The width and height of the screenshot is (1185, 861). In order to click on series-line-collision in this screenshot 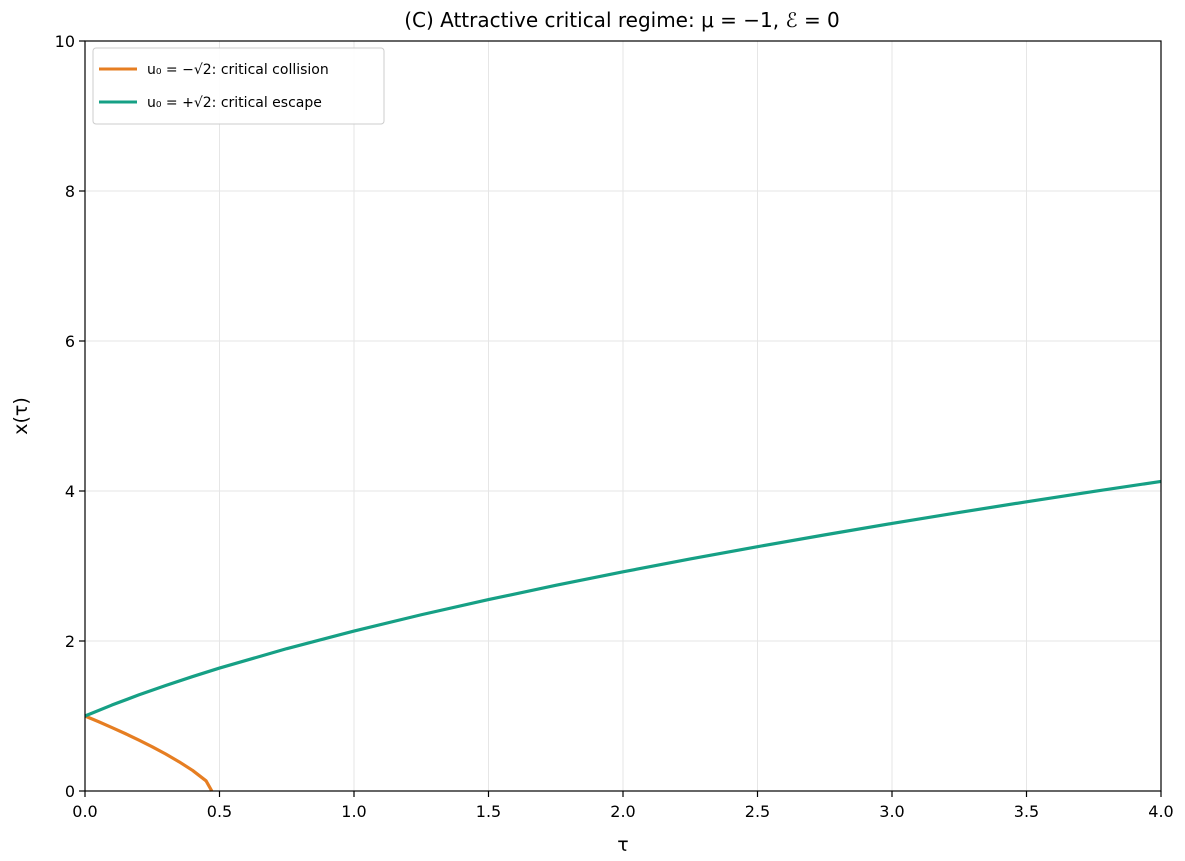, I will do `click(149, 753)`.